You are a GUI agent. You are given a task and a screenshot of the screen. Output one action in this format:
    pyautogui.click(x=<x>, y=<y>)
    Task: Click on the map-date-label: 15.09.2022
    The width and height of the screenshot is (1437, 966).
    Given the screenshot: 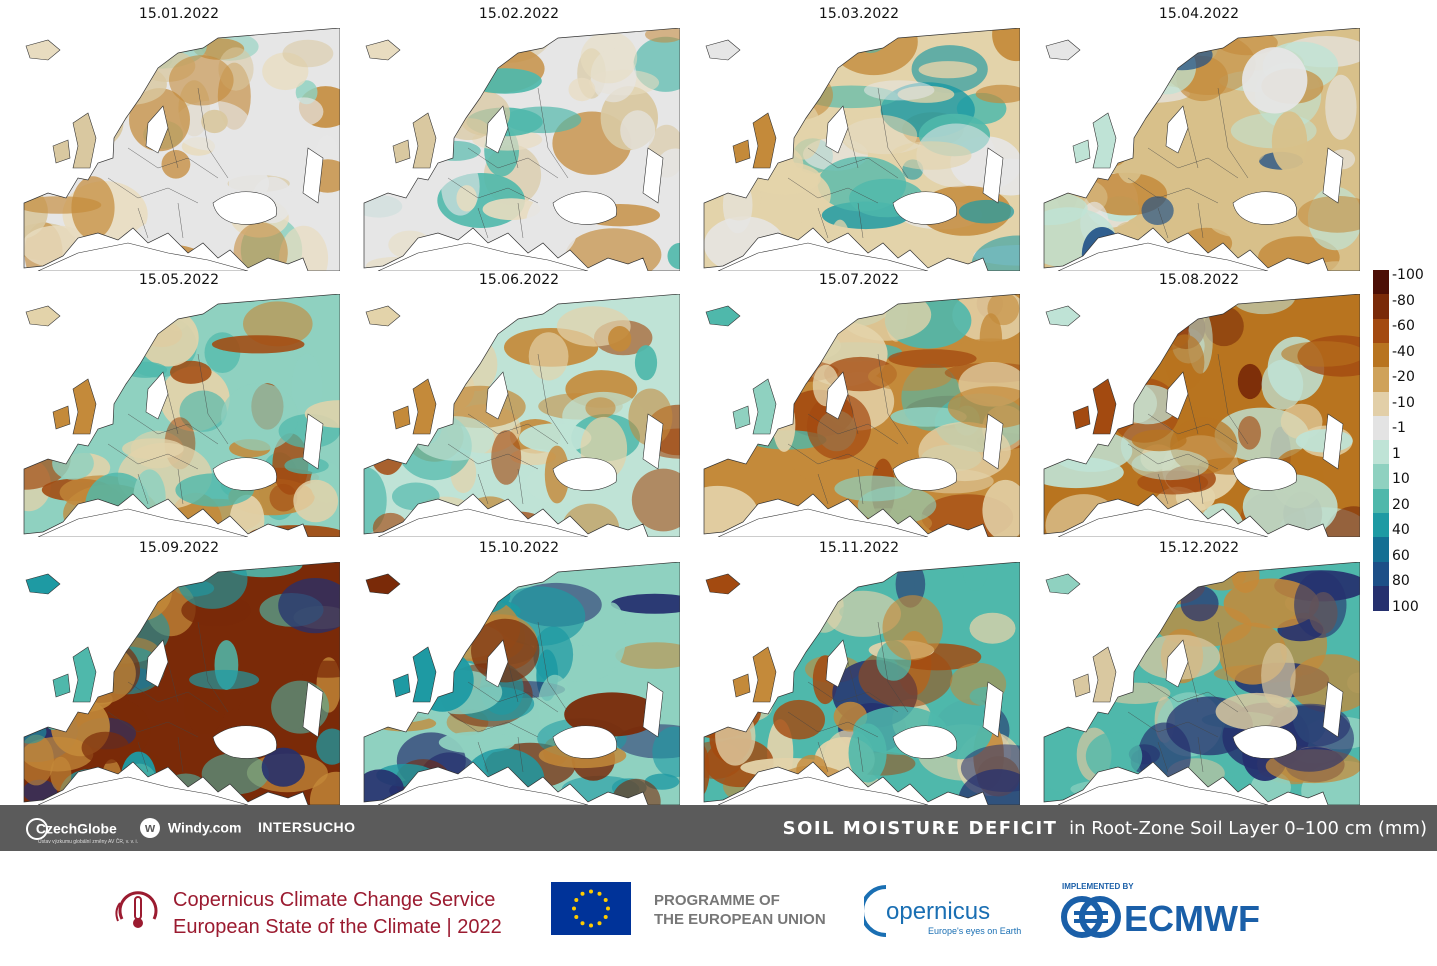 What is the action you would take?
    pyautogui.click(x=179, y=548)
    